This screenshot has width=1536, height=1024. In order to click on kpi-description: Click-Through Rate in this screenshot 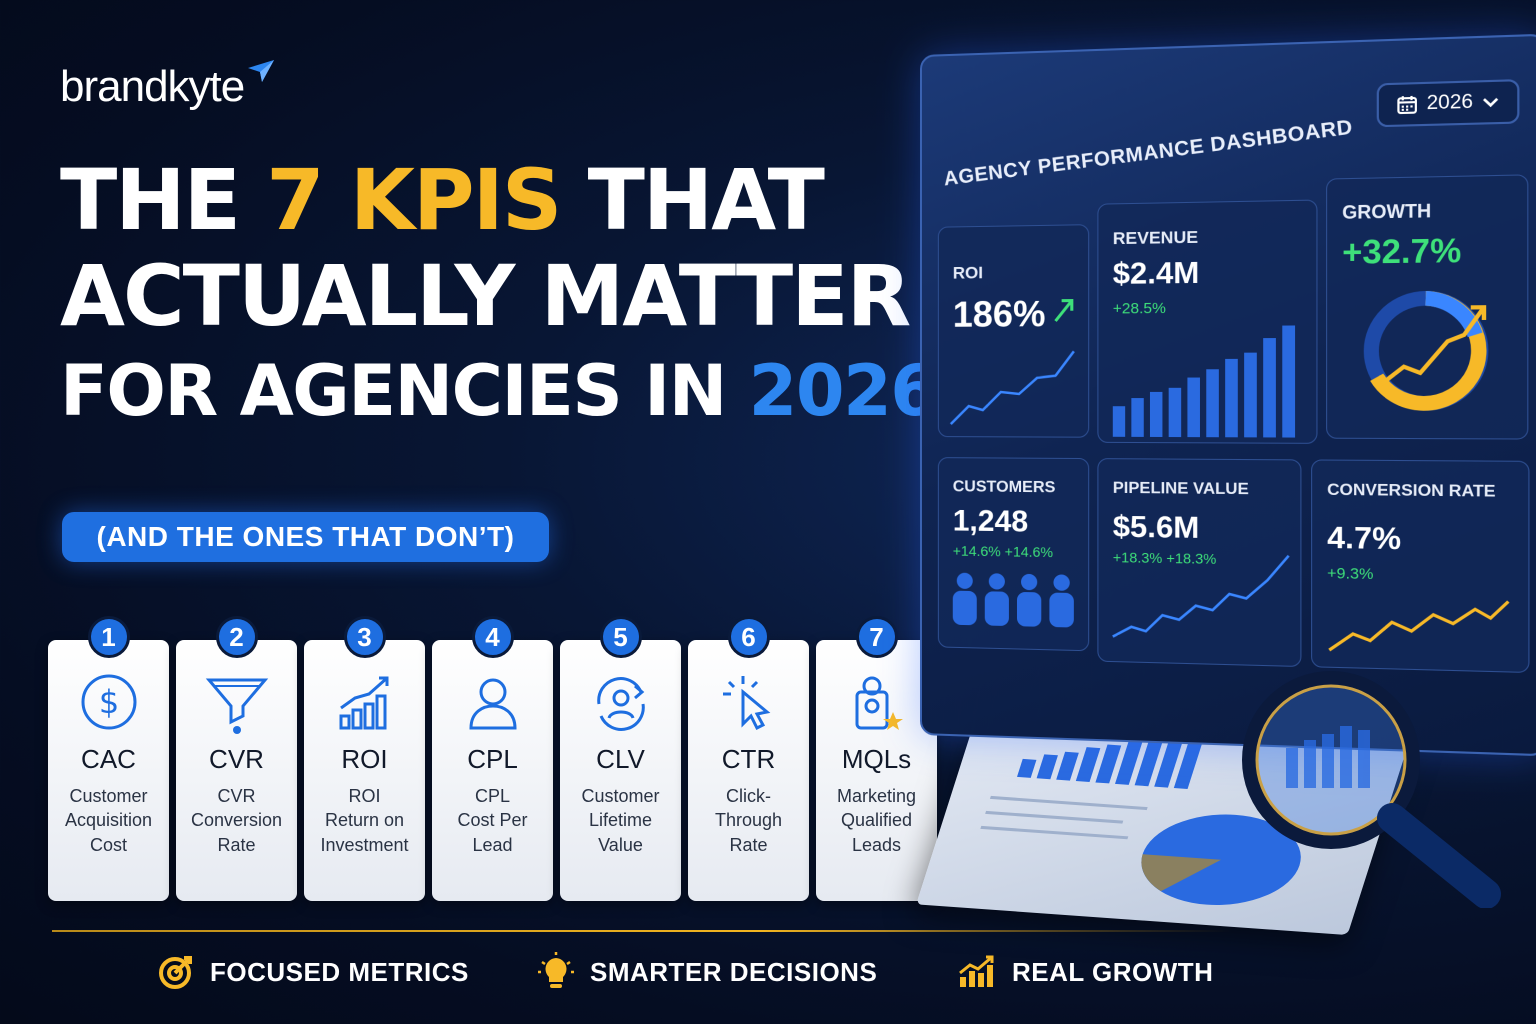, I will do `click(748, 820)`.